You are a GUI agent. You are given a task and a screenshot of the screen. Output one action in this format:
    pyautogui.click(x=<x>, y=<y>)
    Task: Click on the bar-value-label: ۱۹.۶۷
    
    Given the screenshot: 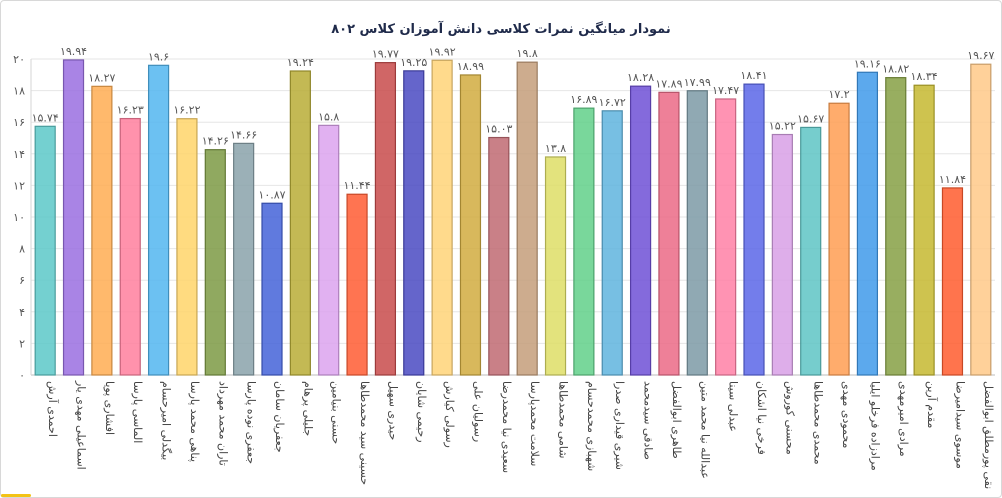 What is the action you would take?
    pyautogui.click(x=980, y=55)
    